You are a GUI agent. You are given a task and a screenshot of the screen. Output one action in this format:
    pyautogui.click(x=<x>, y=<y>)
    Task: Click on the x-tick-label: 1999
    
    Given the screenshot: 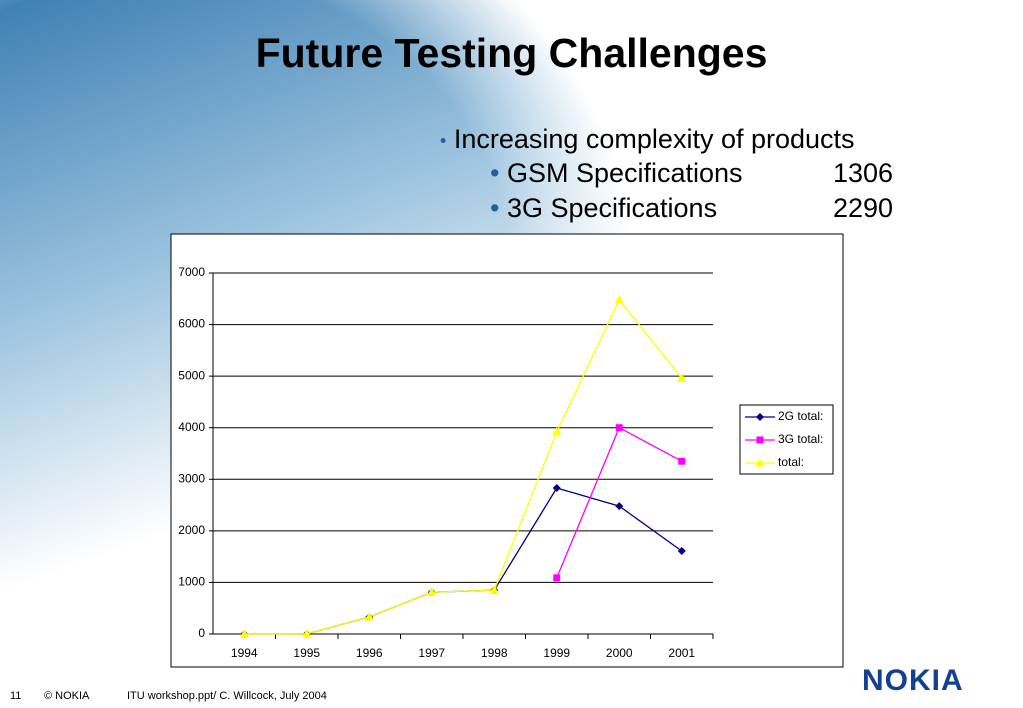 What is the action you would take?
    pyautogui.click(x=556, y=653)
    